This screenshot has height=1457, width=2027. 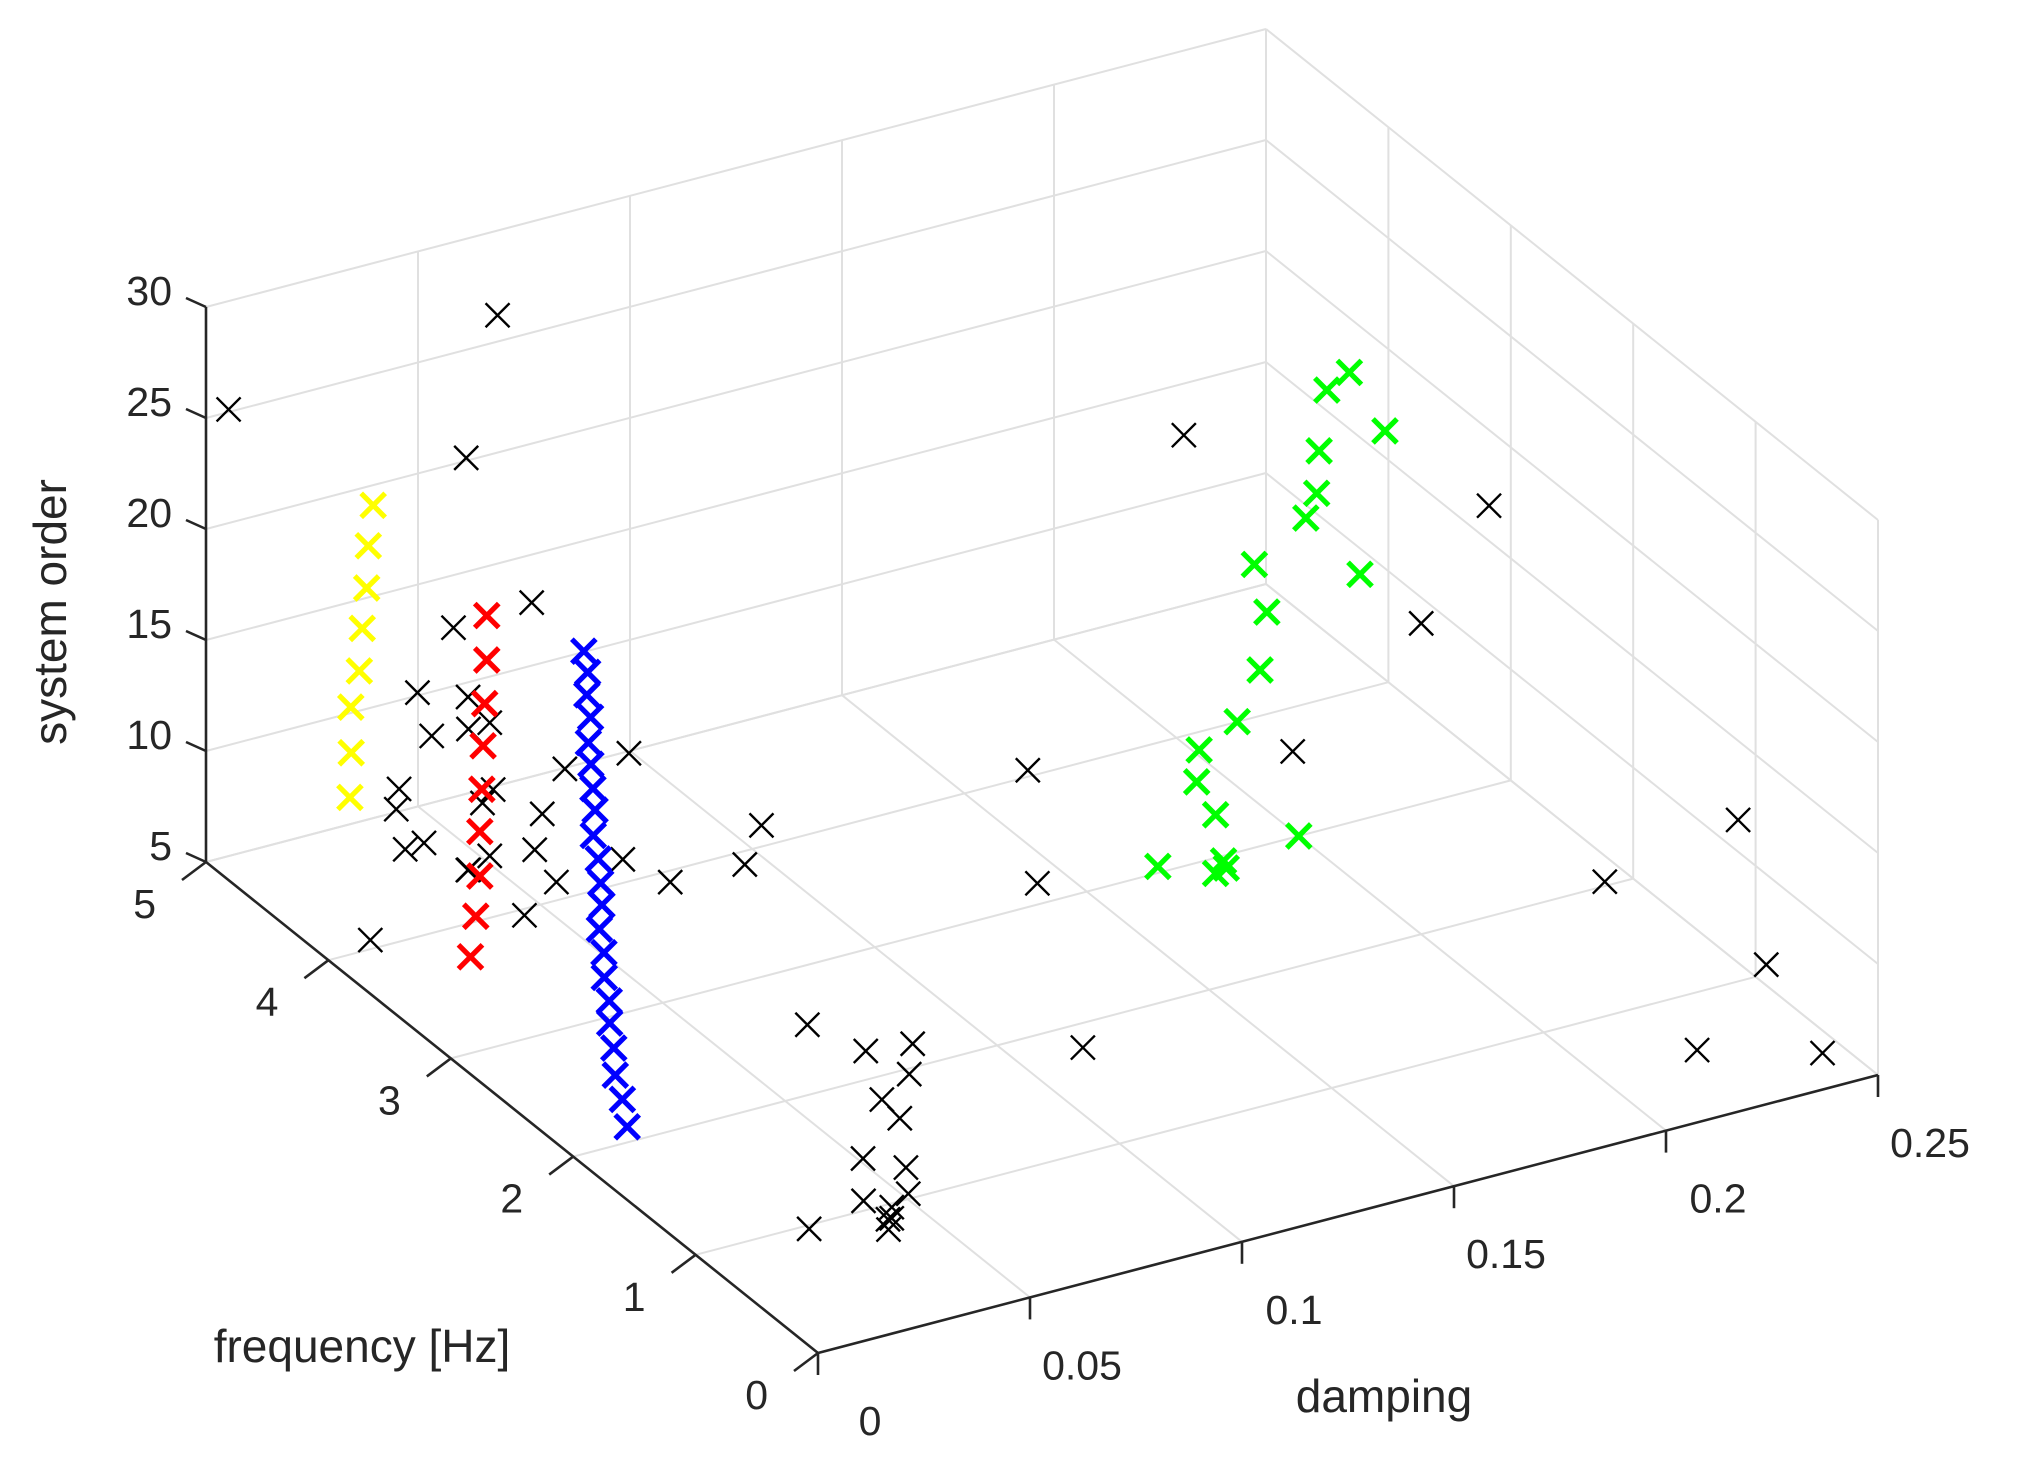 What do you see at coordinates (1271, 623) in the screenshot?
I see `series-stable-cluster-green` at bounding box center [1271, 623].